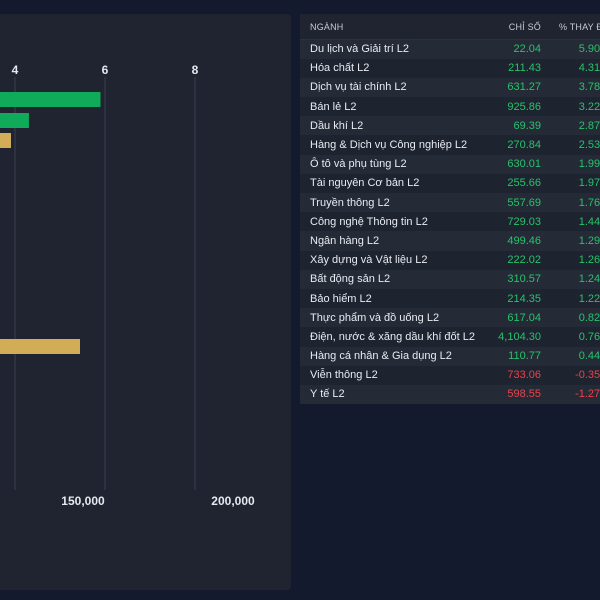 The image size is (600, 600). Describe the element at coordinates (450, 241) in the screenshot. I see `table-row: Ngân hàng L2 499.46 1.29 %` at that location.